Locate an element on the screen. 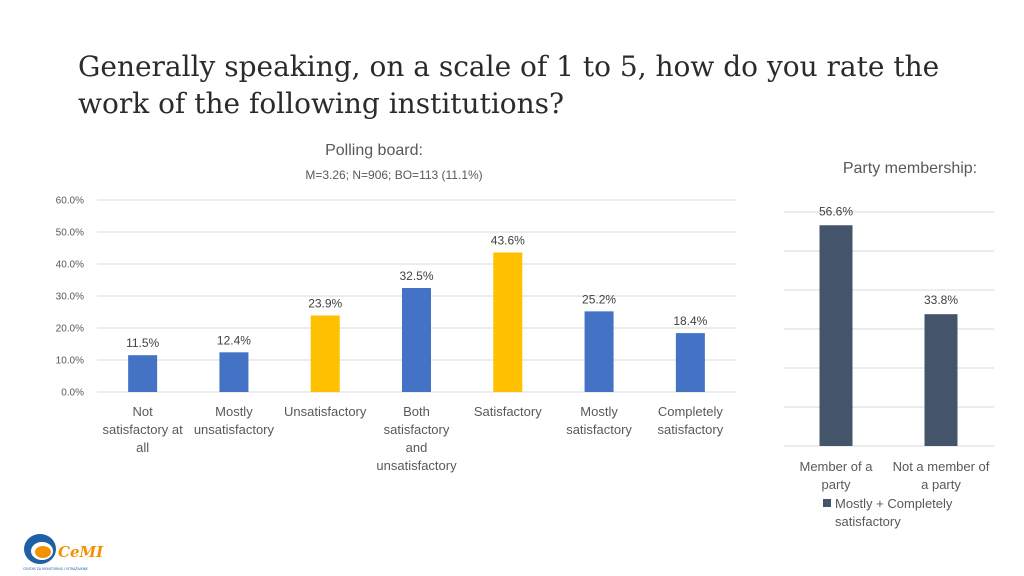  data-label: 11.5% is located at coordinates (142, 343).